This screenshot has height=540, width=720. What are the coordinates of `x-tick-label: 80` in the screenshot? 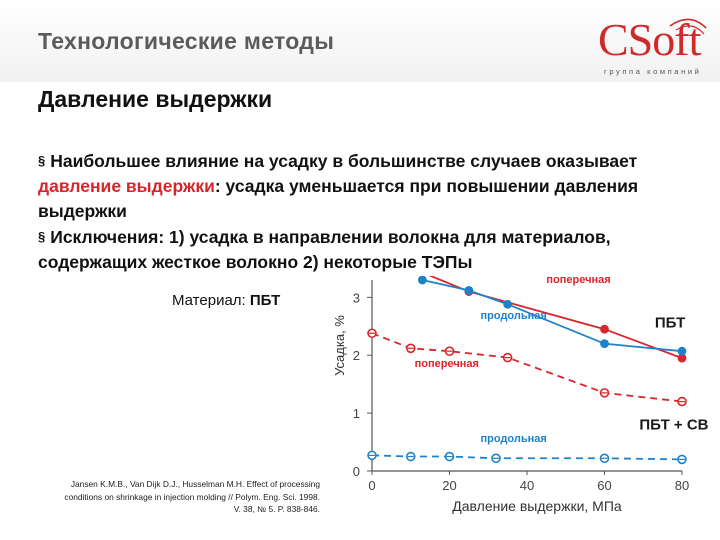 It's located at (682, 485).